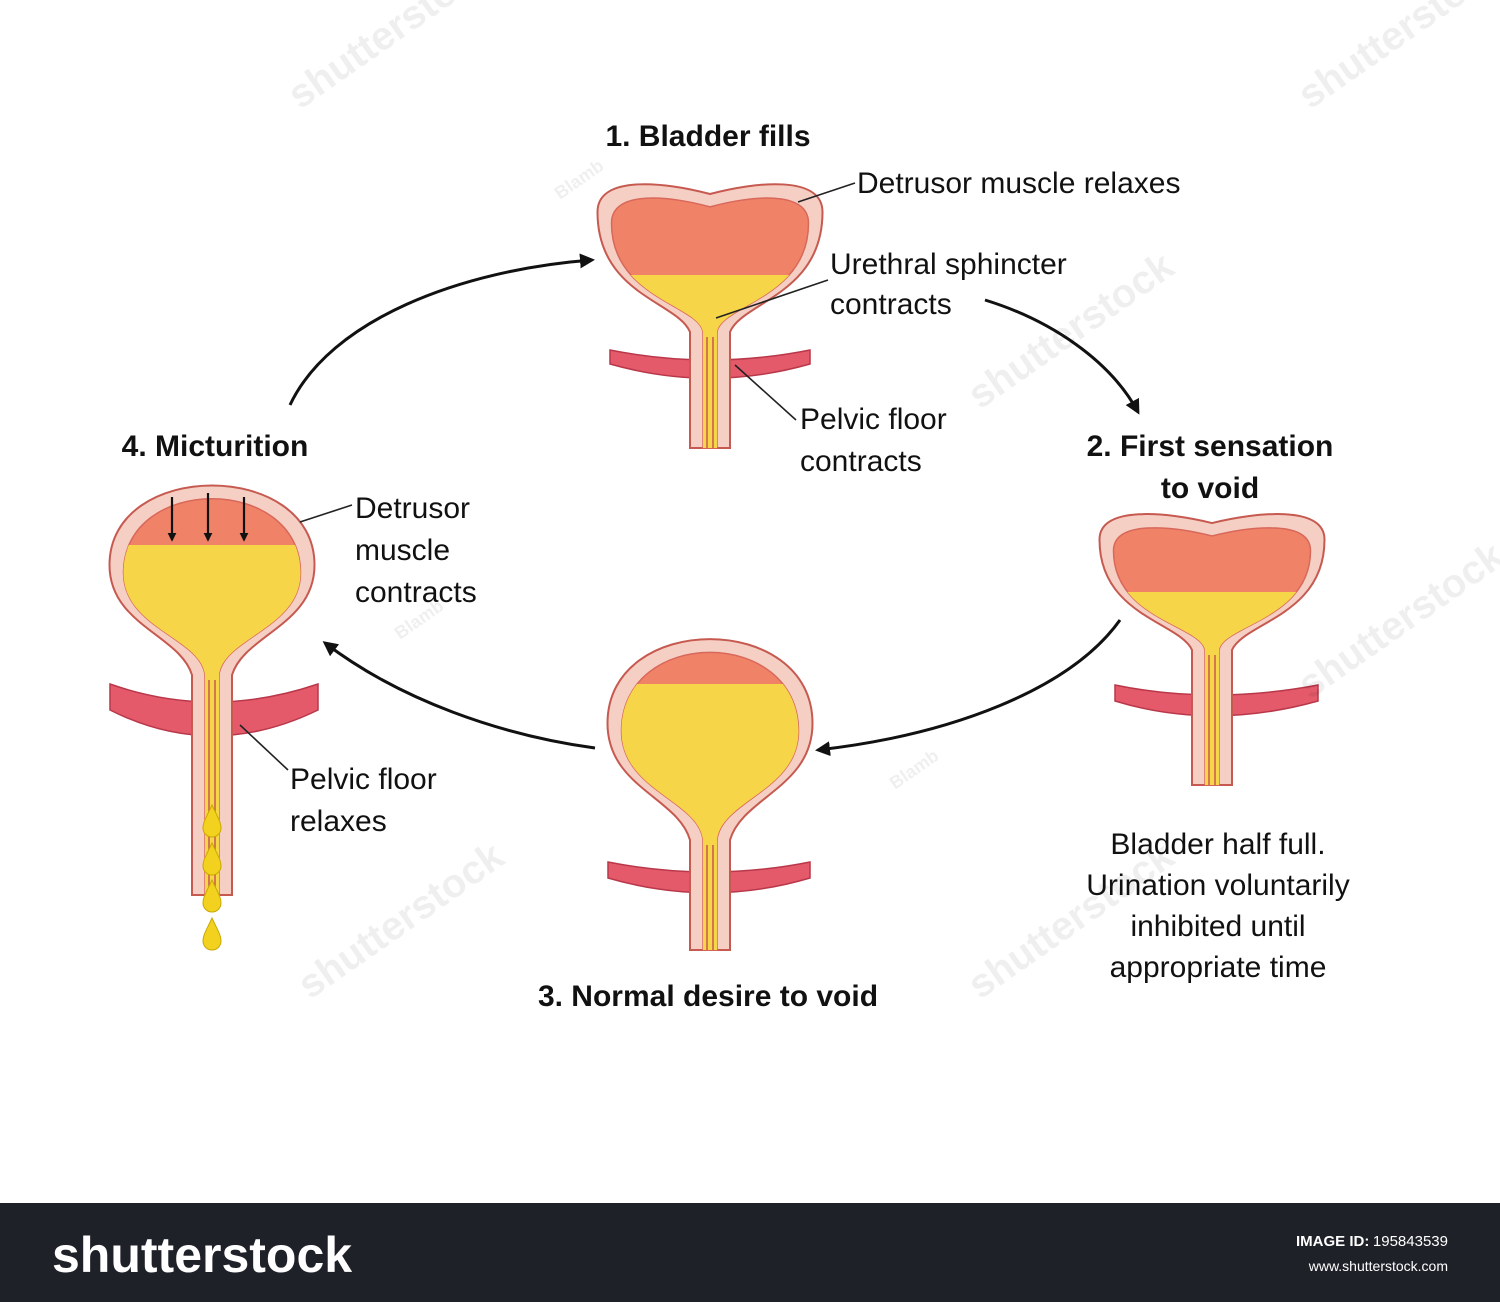 The image size is (1500, 1302). Describe the element at coordinates (710, 817) in the screenshot. I see `urine` at that location.